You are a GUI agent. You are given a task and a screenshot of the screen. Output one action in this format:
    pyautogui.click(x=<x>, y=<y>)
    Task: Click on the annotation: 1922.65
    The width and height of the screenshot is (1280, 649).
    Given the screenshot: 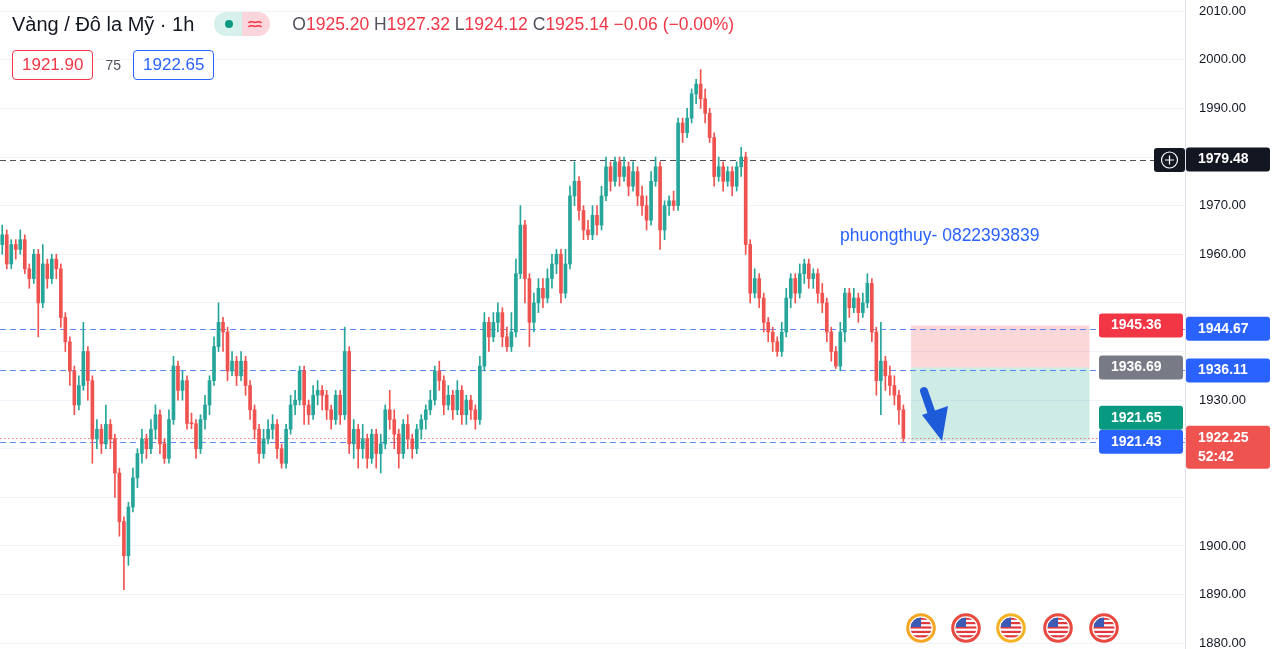 What is the action you would take?
    pyautogui.click(x=174, y=65)
    